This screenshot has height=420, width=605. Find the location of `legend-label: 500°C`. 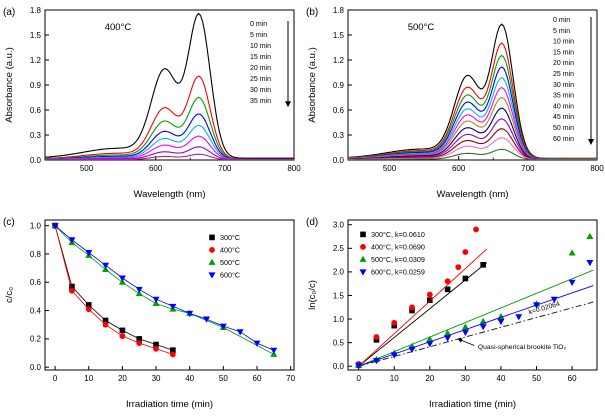

legend-label: 500°C is located at coordinates (230, 262).